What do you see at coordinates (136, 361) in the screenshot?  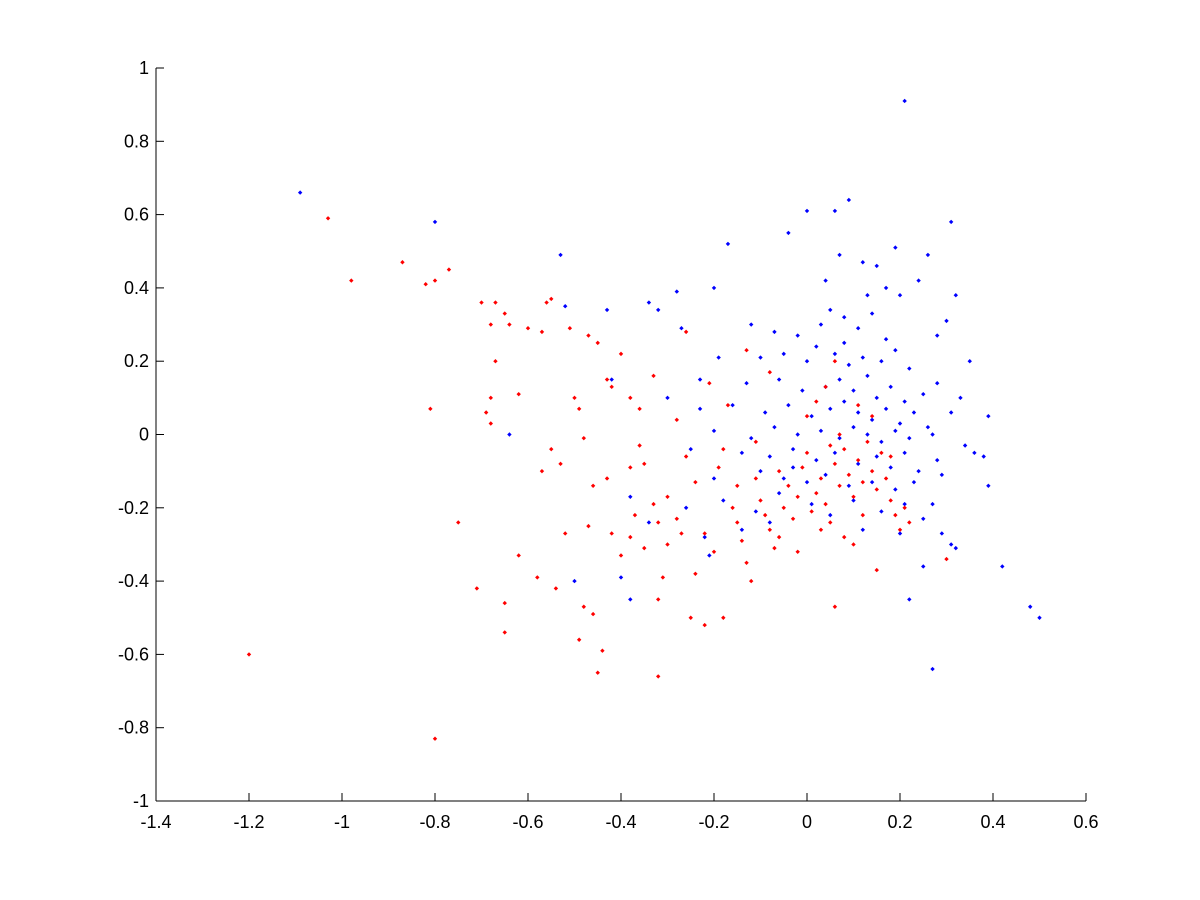 I see `y-tick-label: 0.2` at bounding box center [136, 361].